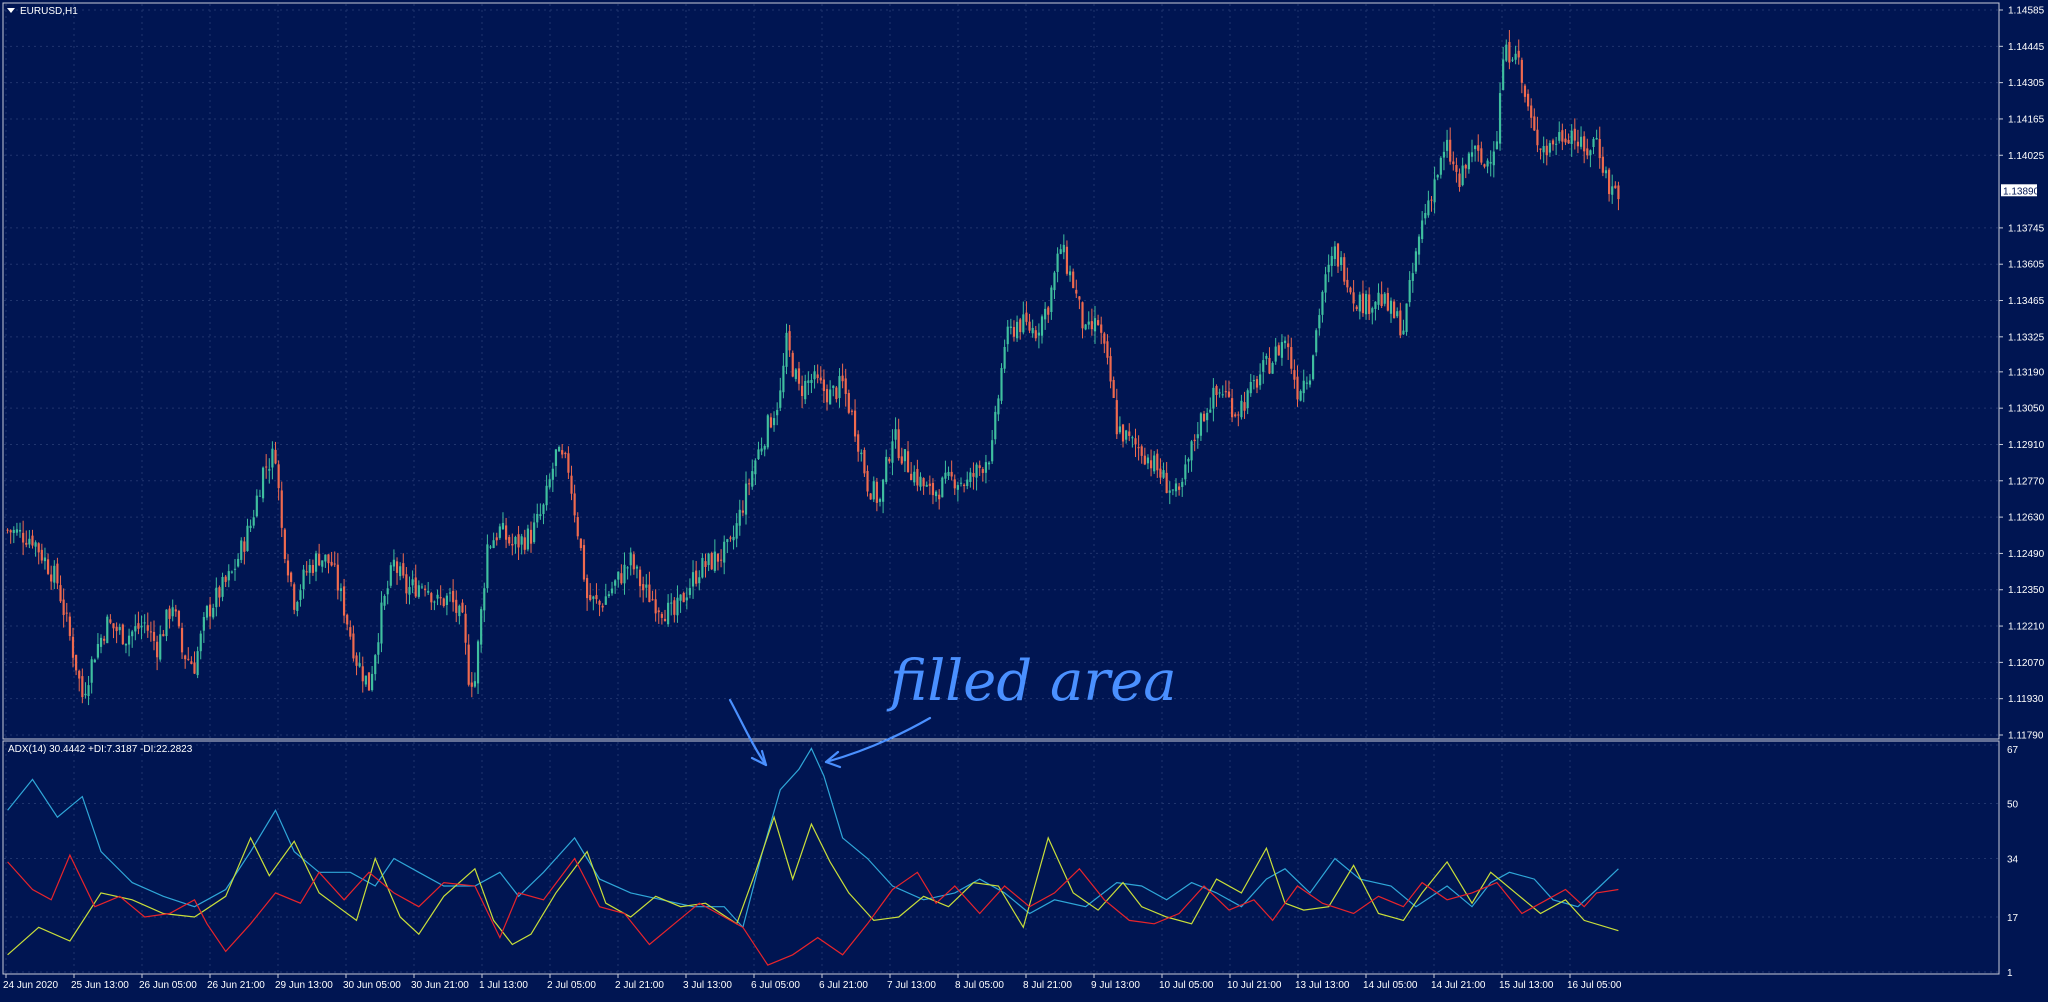 The height and width of the screenshot is (1002, 2048). Describe the element at coordinates (2026, 663) in the screenshot. I see `price-tick-label: 1.12070` at that location.